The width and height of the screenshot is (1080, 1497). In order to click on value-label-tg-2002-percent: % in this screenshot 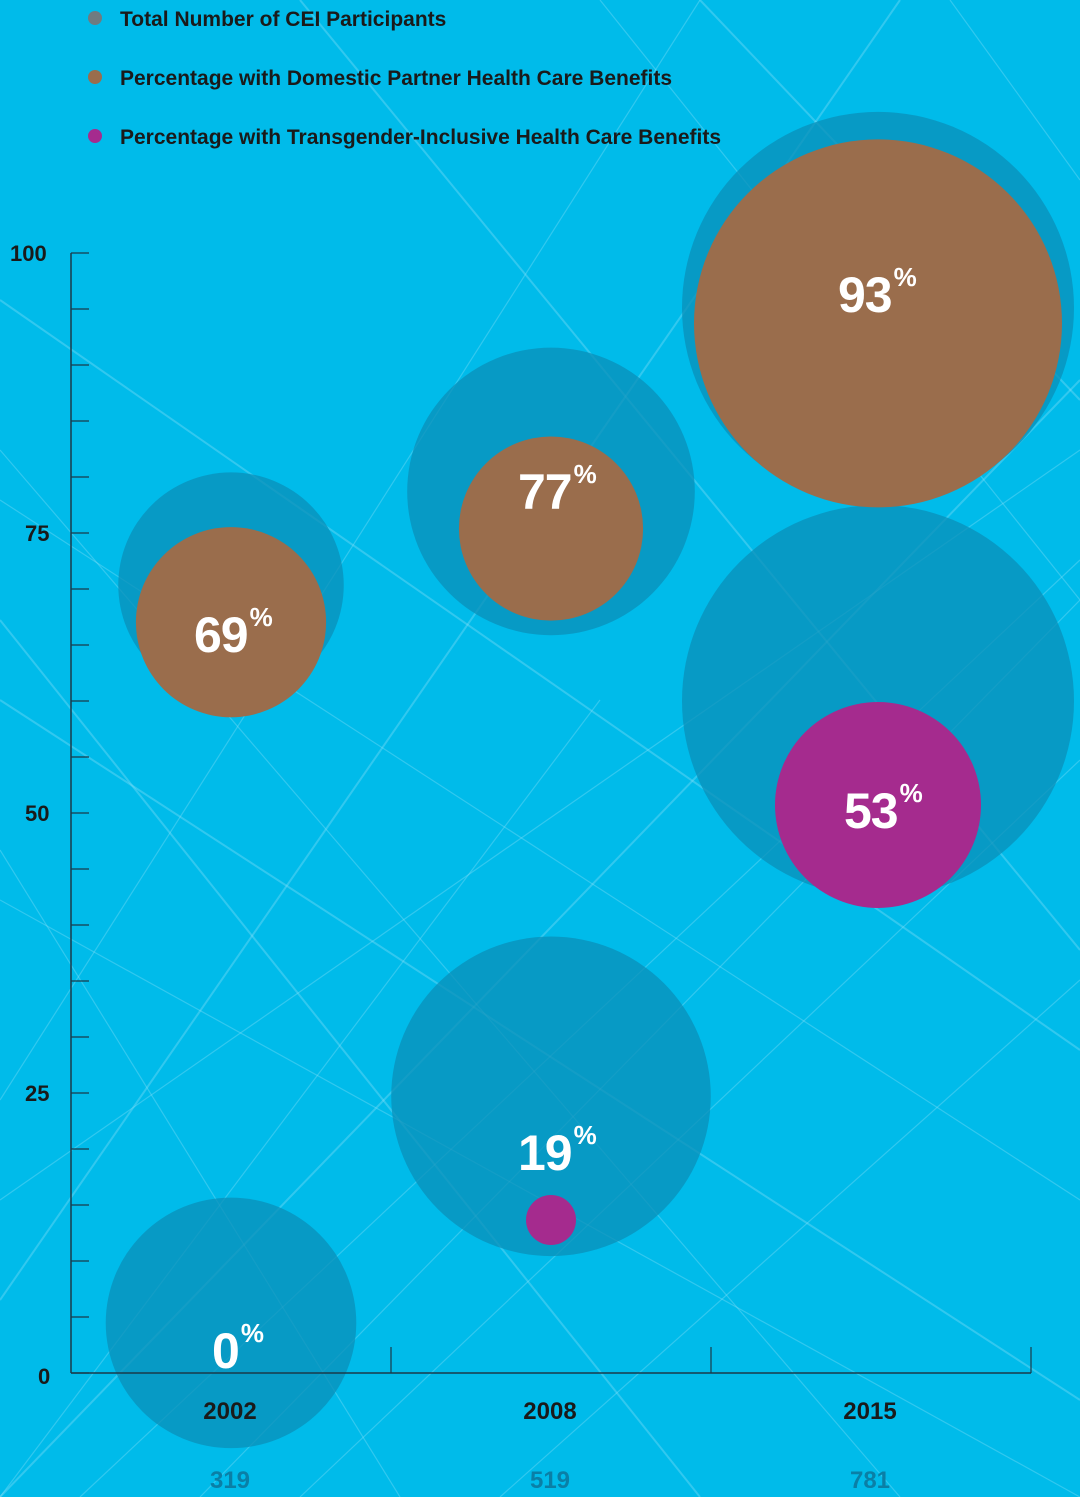, I will do `click(252, 1333)`.